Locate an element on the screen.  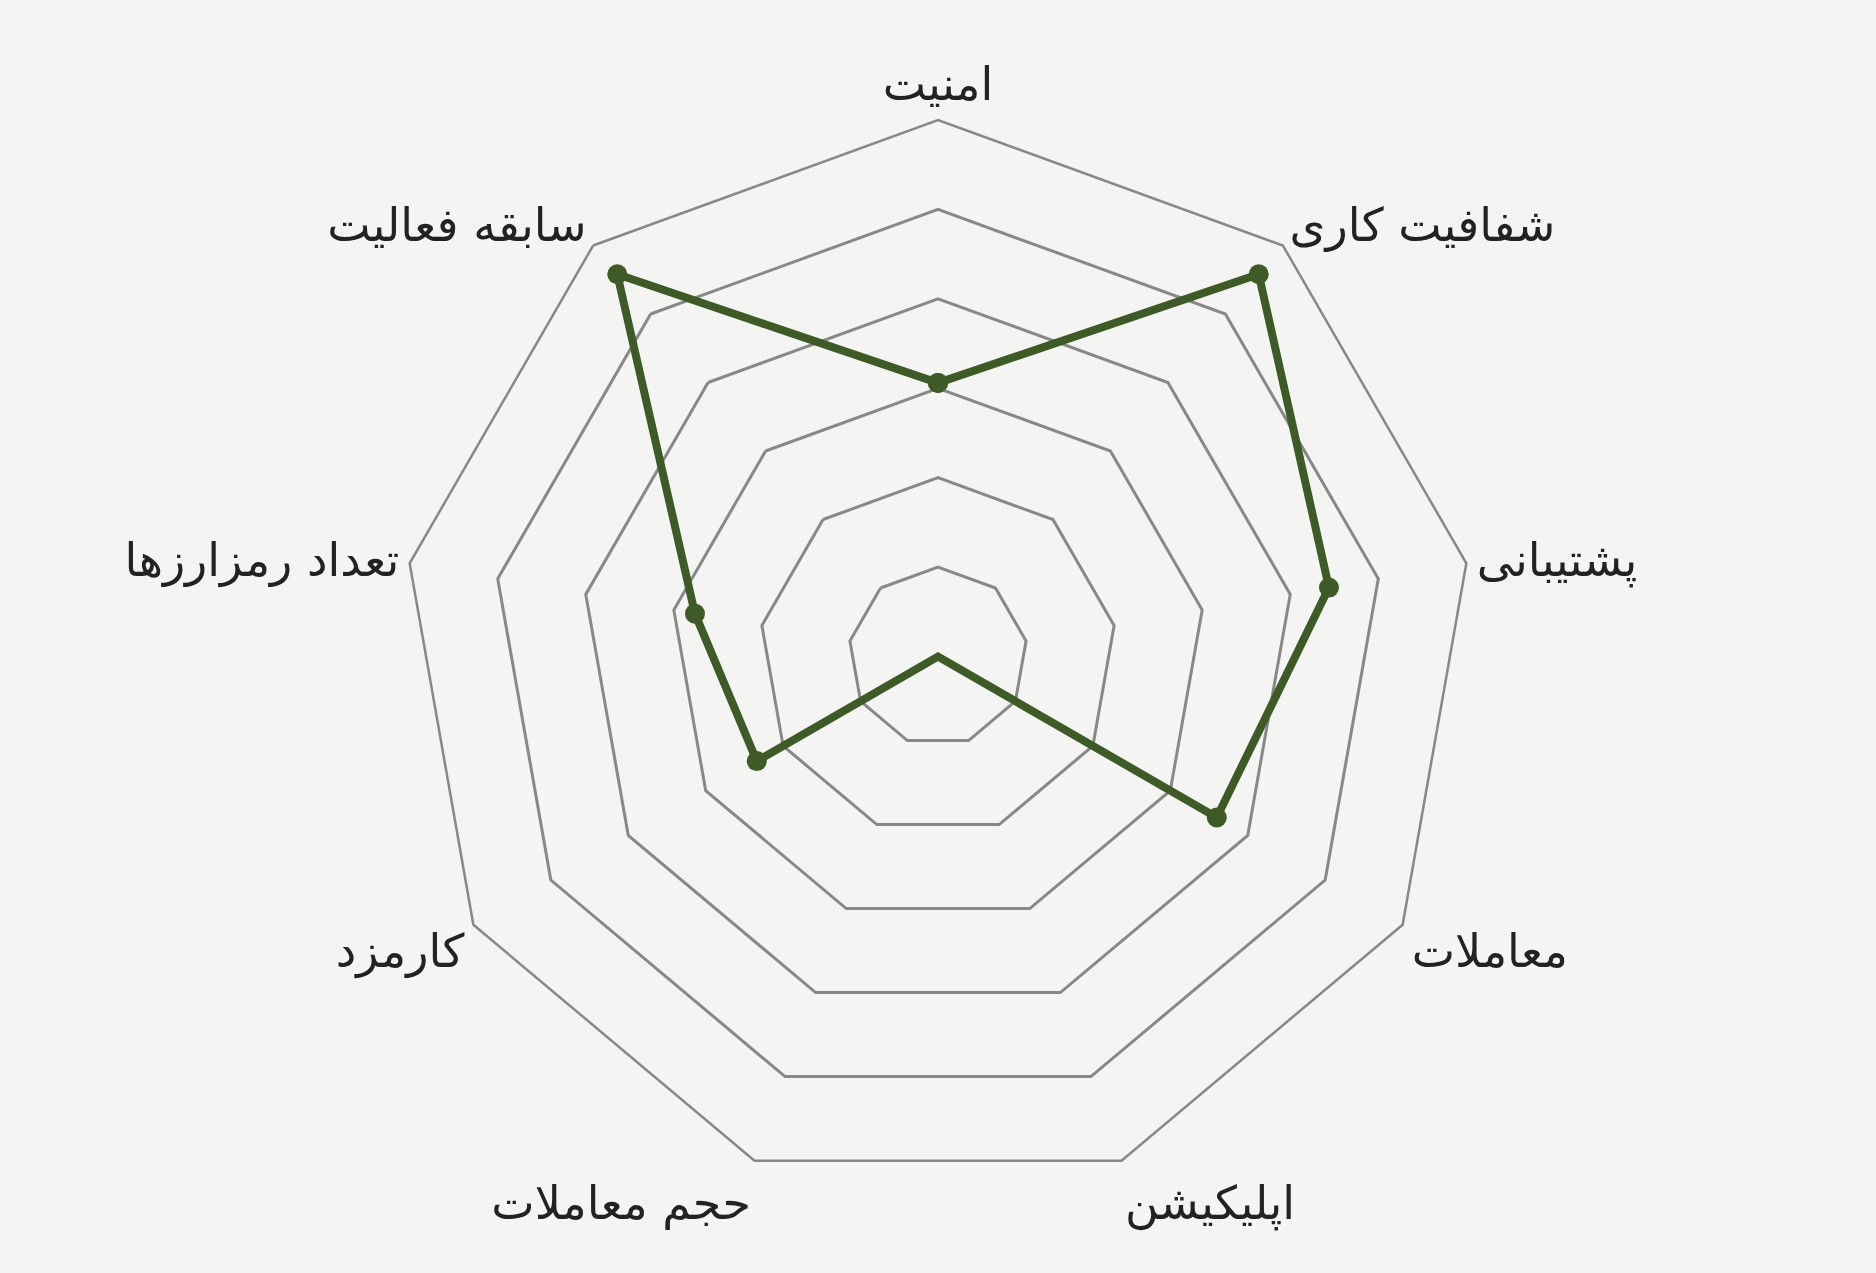
spoke-label: معاملات is located at coordinates (1489, 950).